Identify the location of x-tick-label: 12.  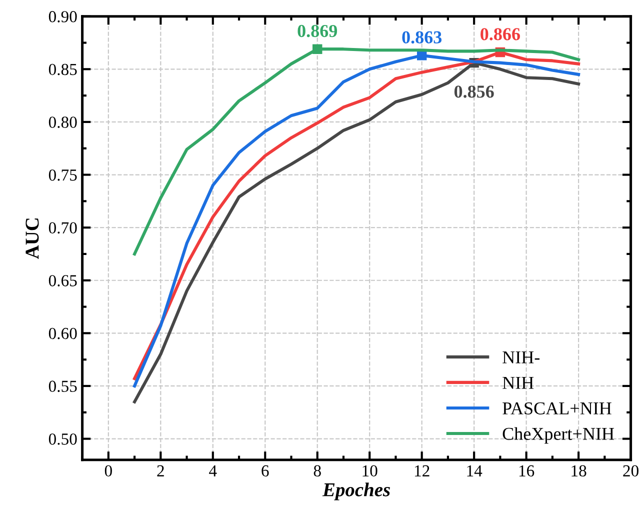
(422, 470).